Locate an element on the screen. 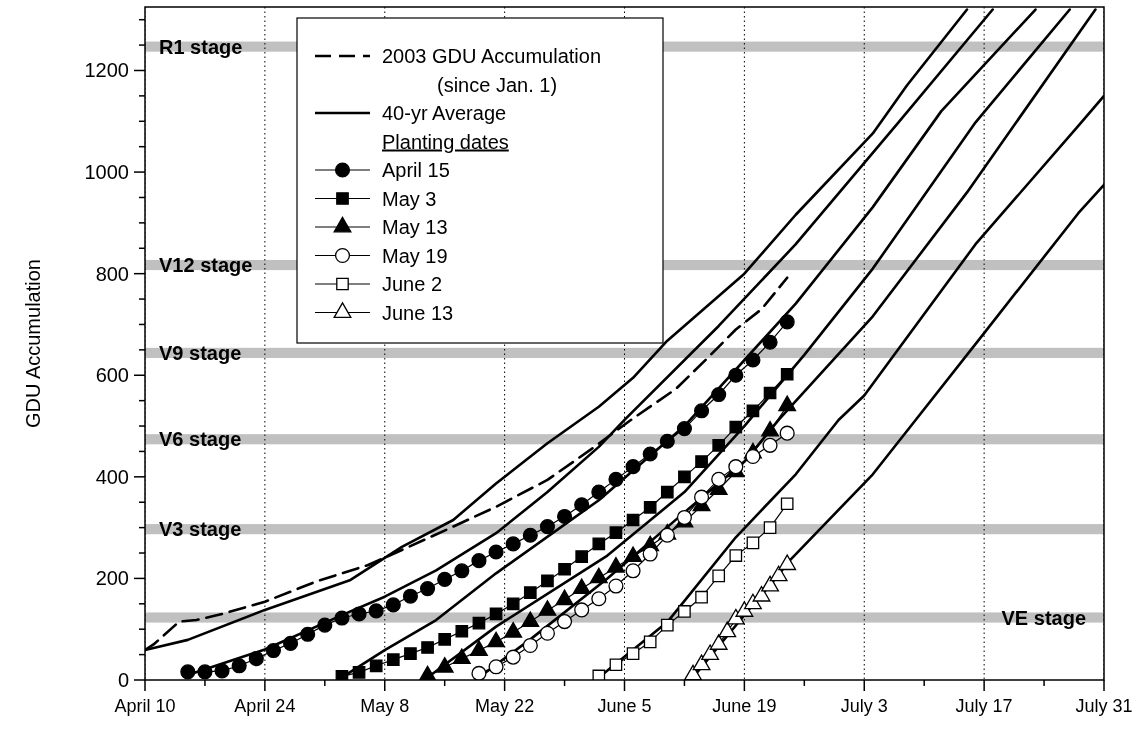 The height and width of the screenshot is (729, 1140). x-tick-label: May 8 is located at coordinates (385, 706).